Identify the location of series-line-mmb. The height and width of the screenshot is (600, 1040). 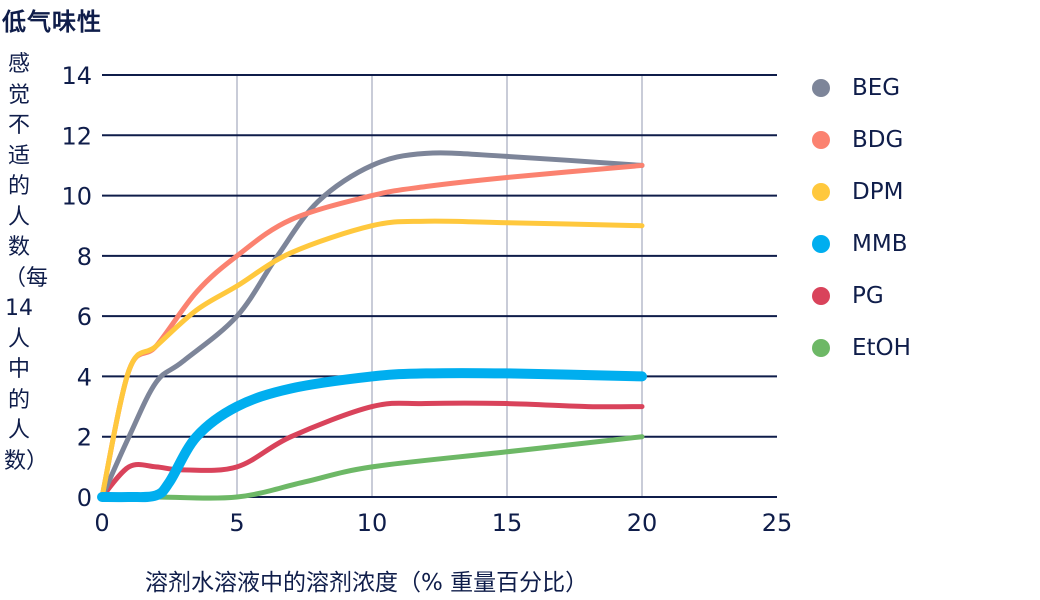
(372, 435).